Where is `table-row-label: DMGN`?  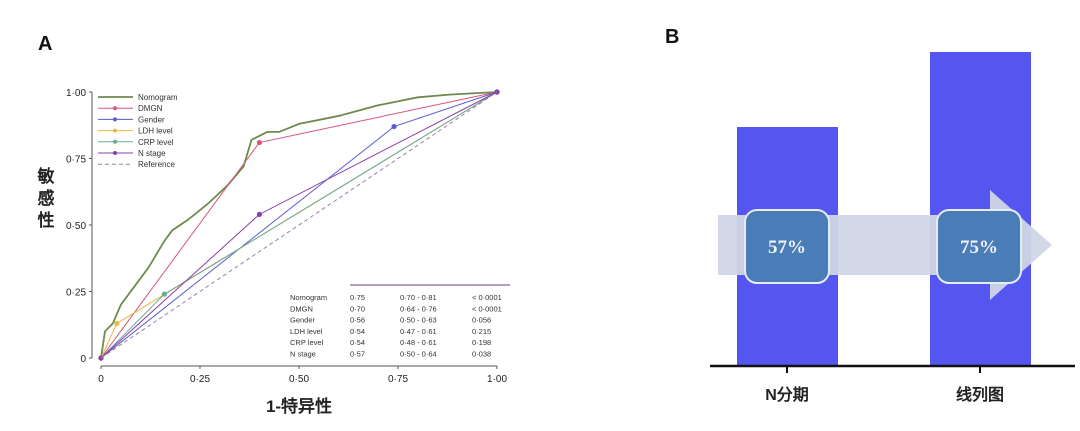 table-row-label: DMGN is located at coordinates (301, 308).